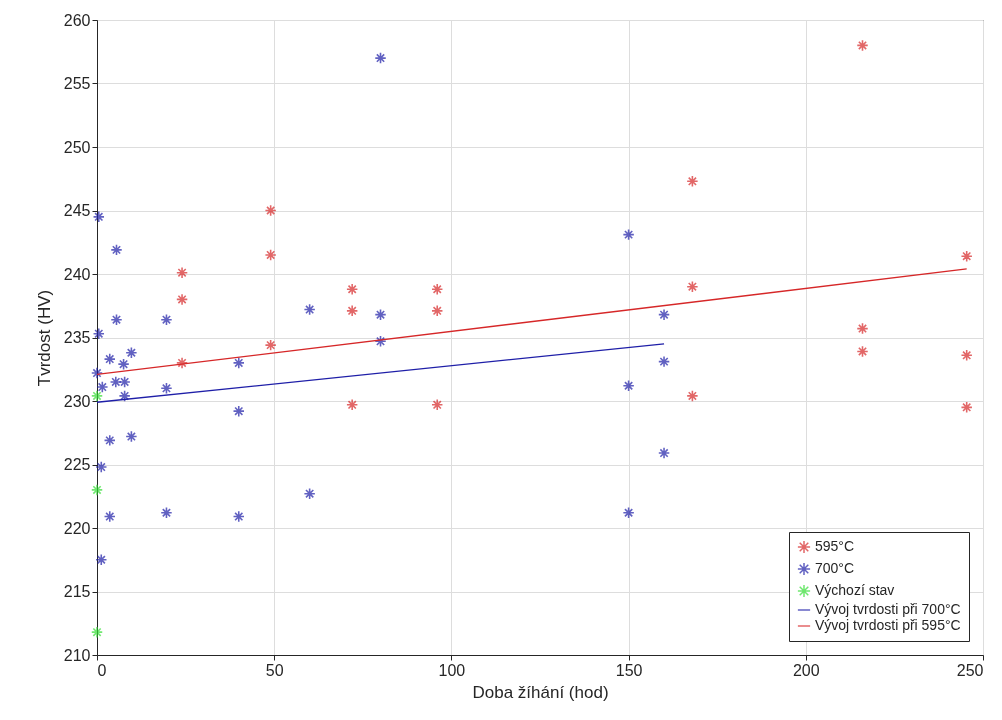  Describe the element at coordinates (77, 401) in the screenshot. I see `y-tick-label: 230` at that location.